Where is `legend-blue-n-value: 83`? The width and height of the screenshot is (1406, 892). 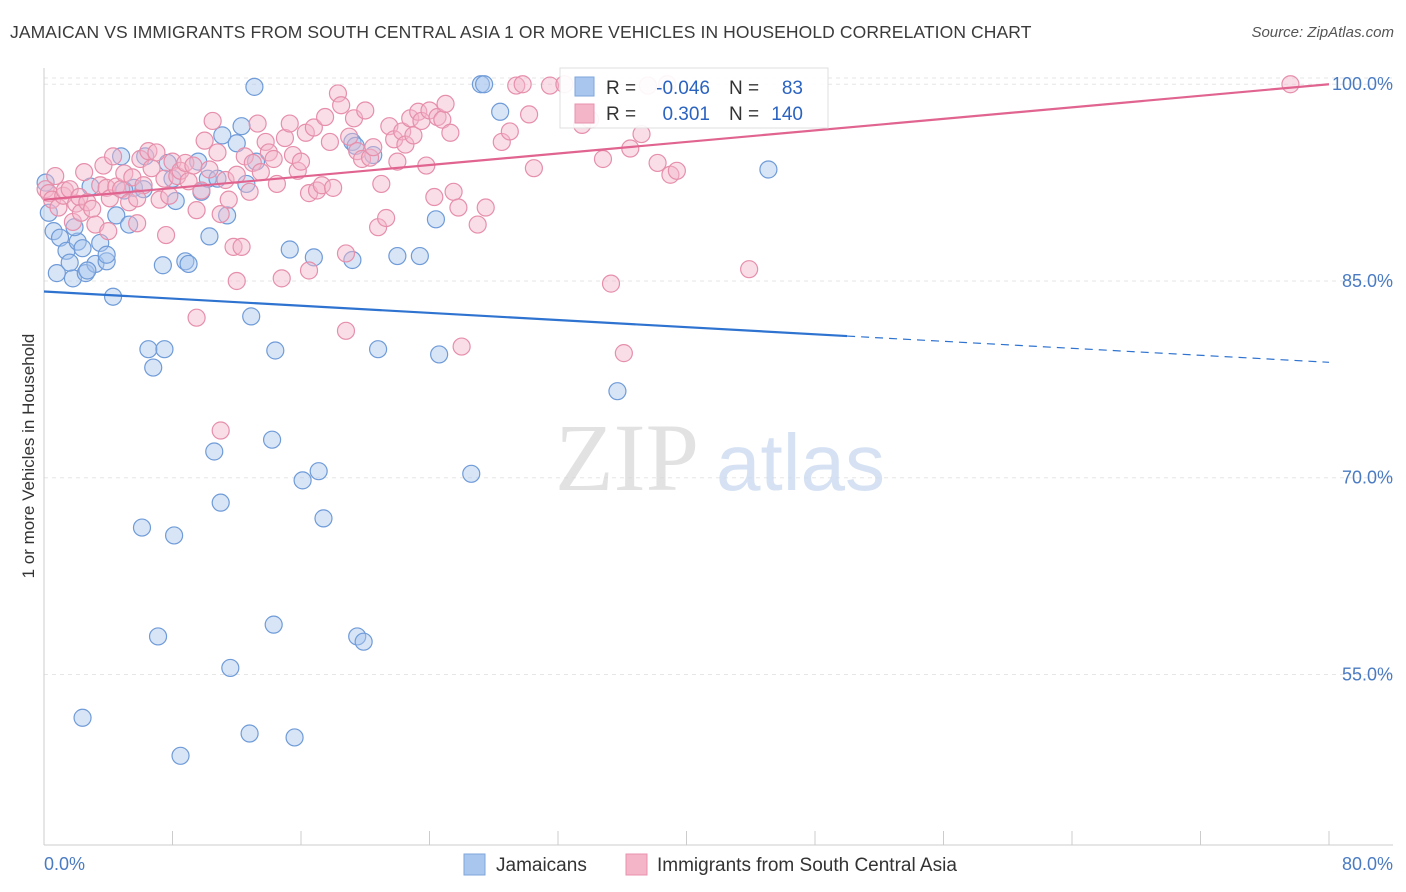
legend-blue-n-value: 83 is located at coordinates (792, 88).